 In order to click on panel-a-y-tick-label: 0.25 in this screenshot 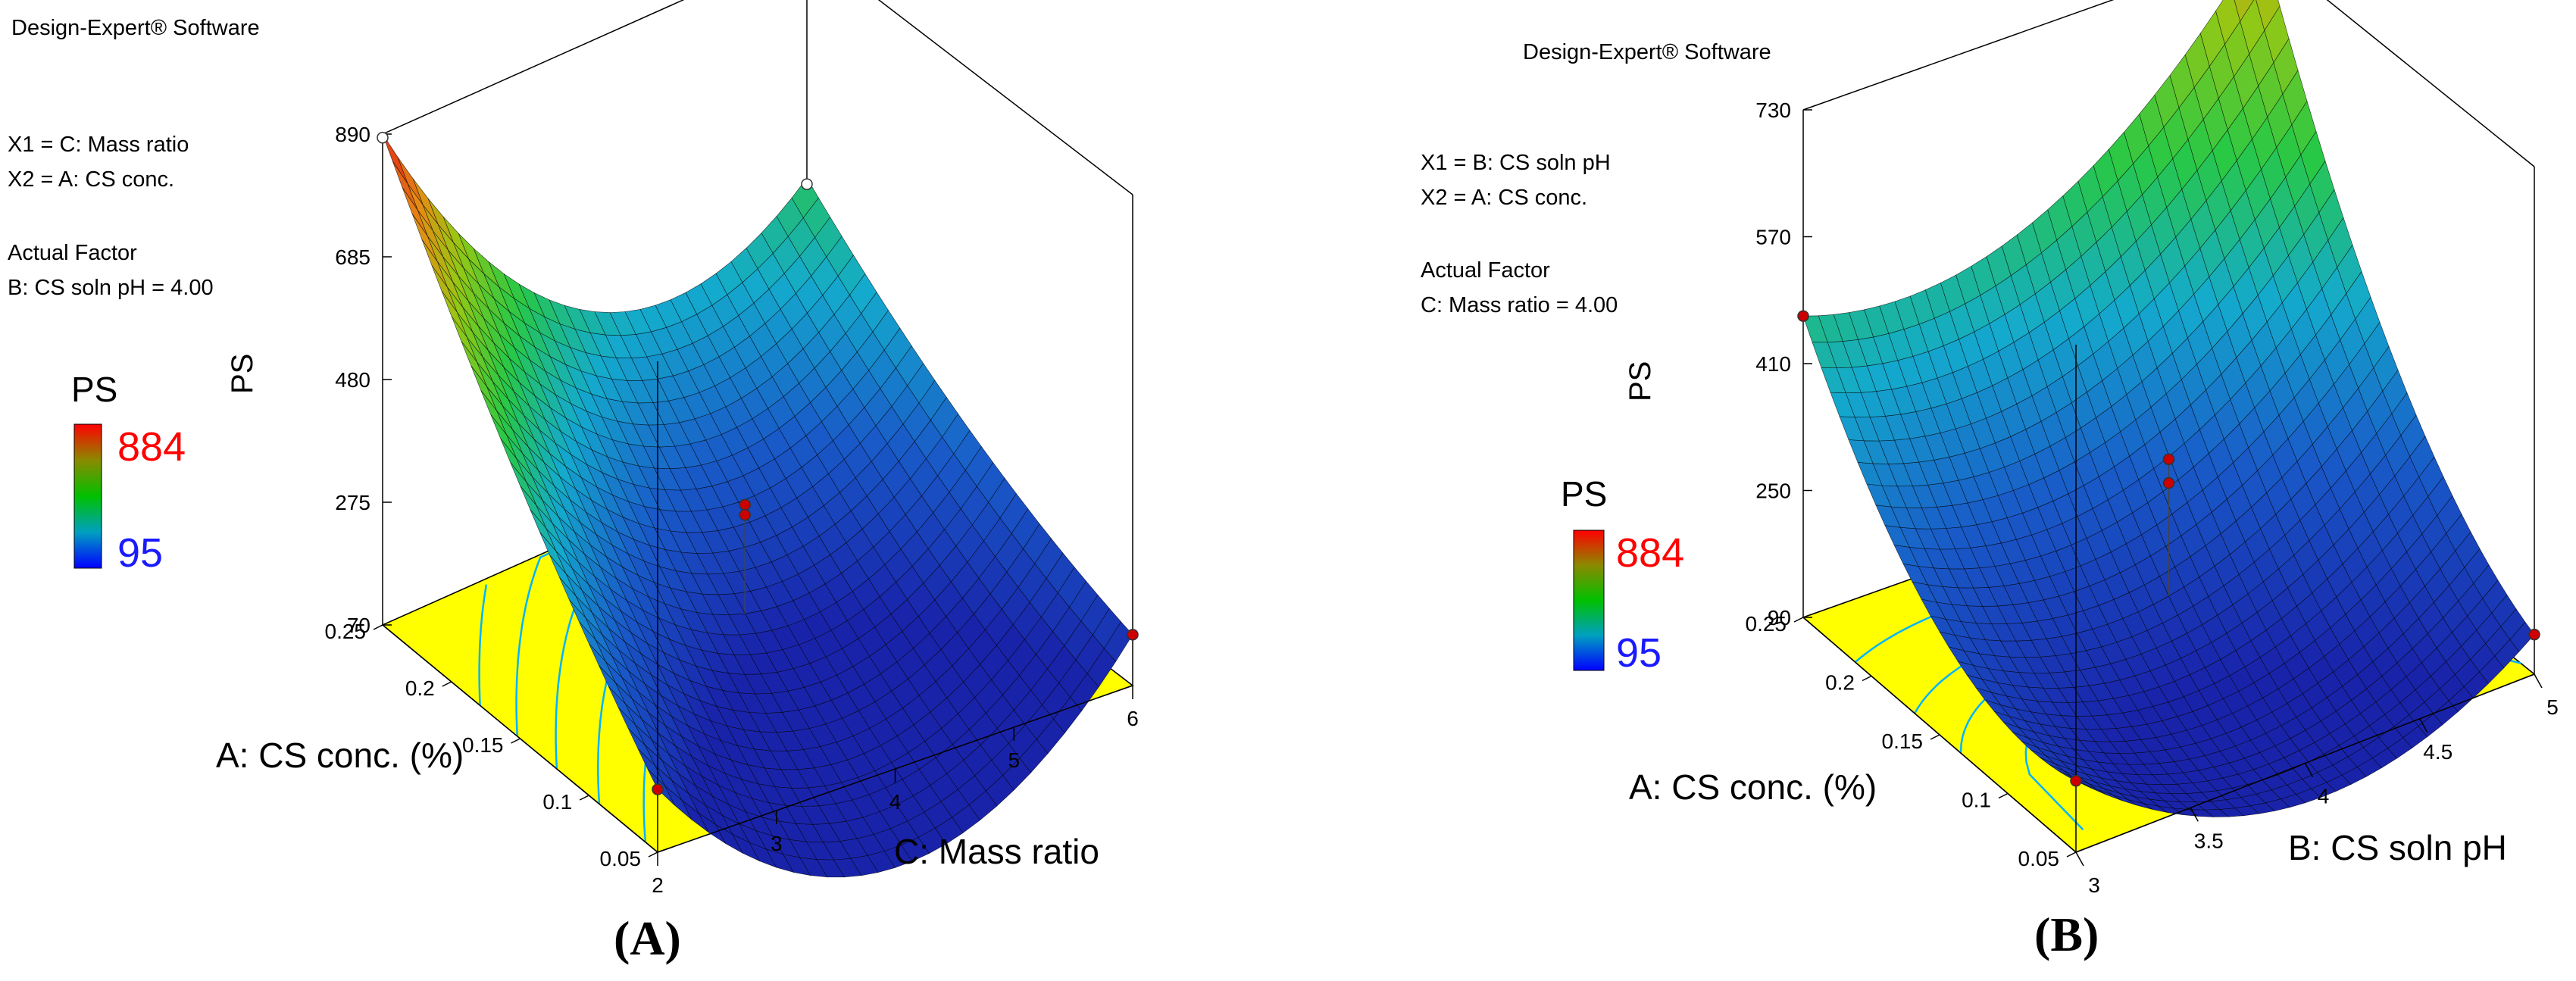, I will do `click(346, 631)`.